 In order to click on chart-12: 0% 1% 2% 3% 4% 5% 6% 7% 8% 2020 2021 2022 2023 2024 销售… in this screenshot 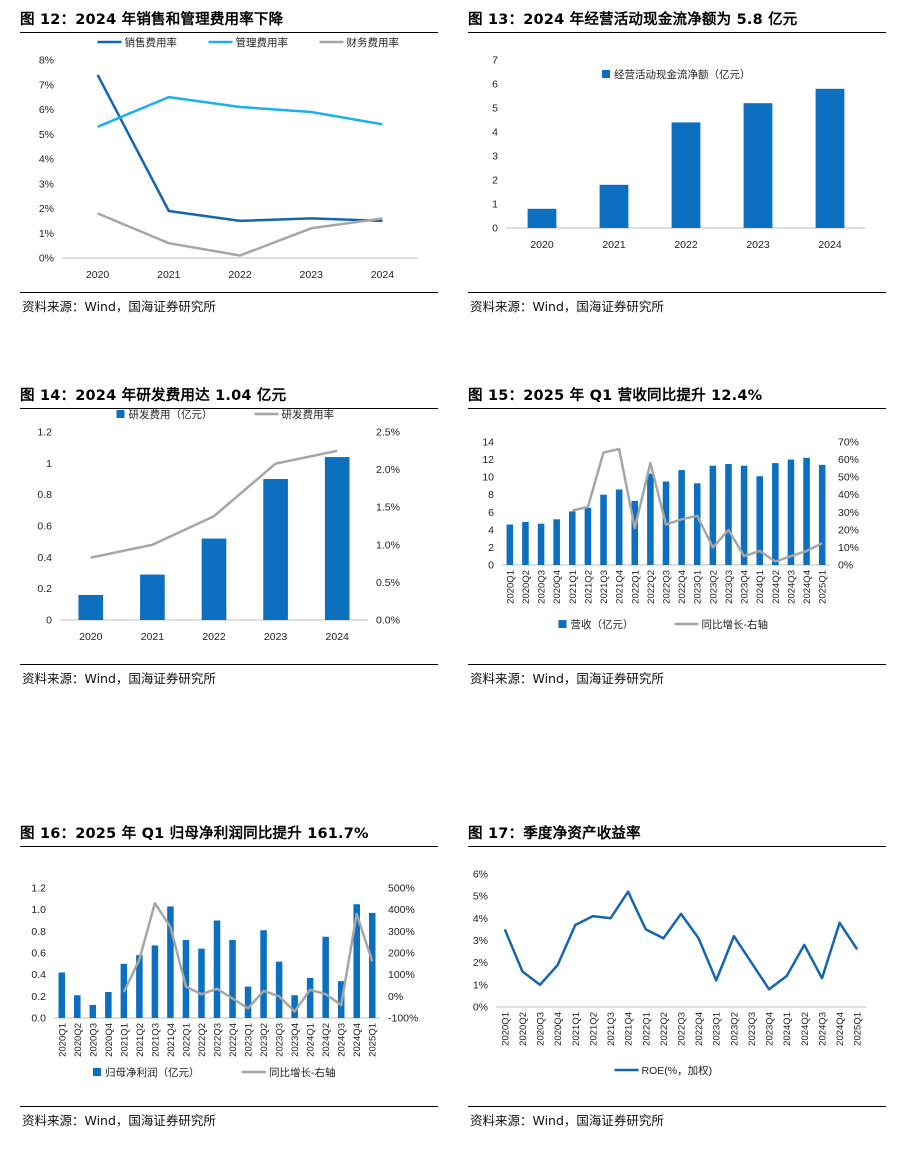, I will do `click(228, 158)`.